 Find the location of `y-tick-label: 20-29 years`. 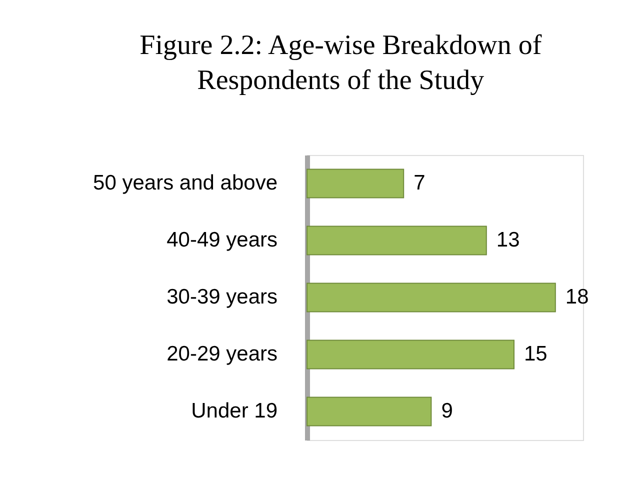

y-tick-label: 20-29 years is located at coordinates (222, 354).